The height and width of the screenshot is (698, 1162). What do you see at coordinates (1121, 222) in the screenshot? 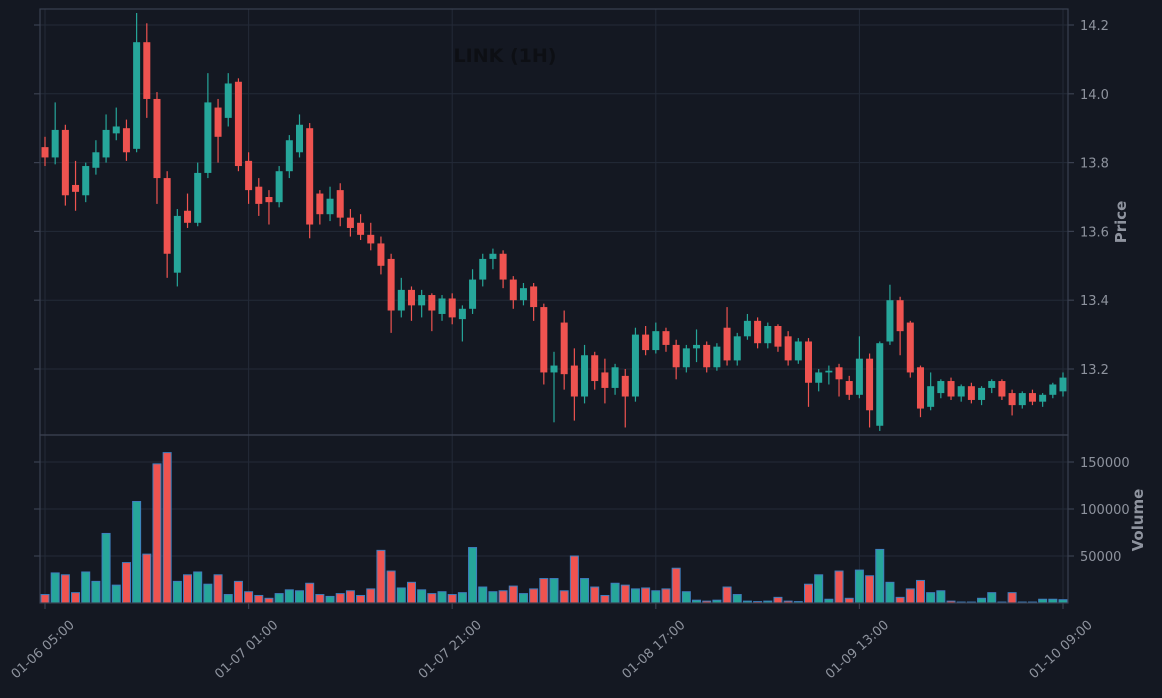
I see `price-axis-label: Price` at bounding box center [1121, 222].